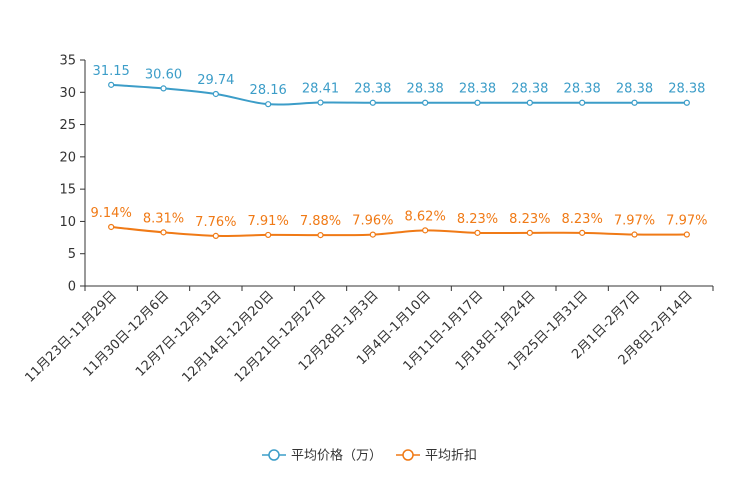 The width and height of the screenshot is (744, 496). What do you see at coordinates (72, 287) in the screenshot?
I see `y-tick-label: 0` at bounding box center [72, 287].